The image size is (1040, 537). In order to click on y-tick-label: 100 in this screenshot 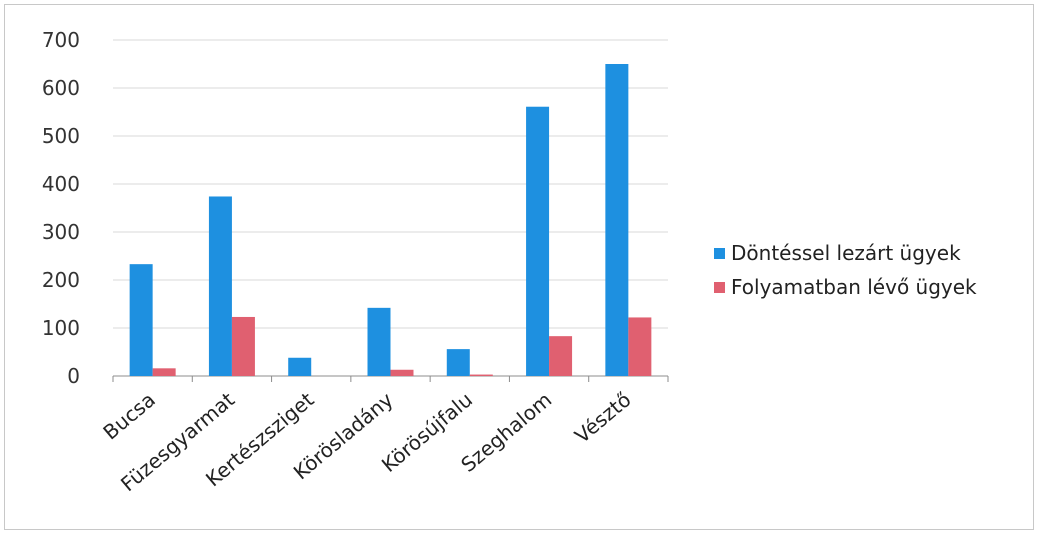, I will do `click(61, 328)`.